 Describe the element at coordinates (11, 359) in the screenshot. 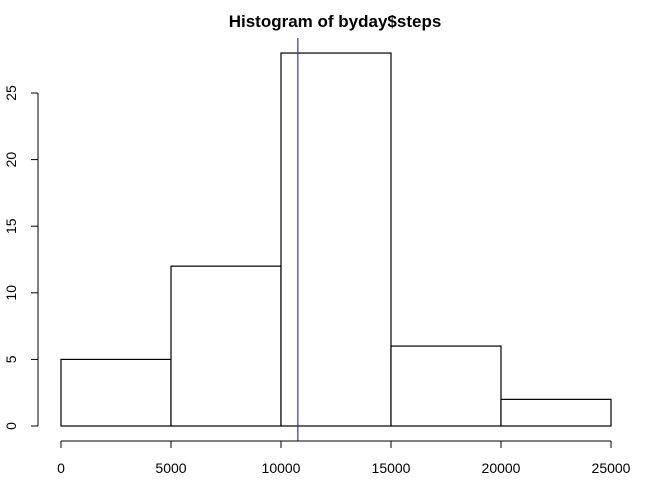

I see `y-tick-label: 5` at that location.